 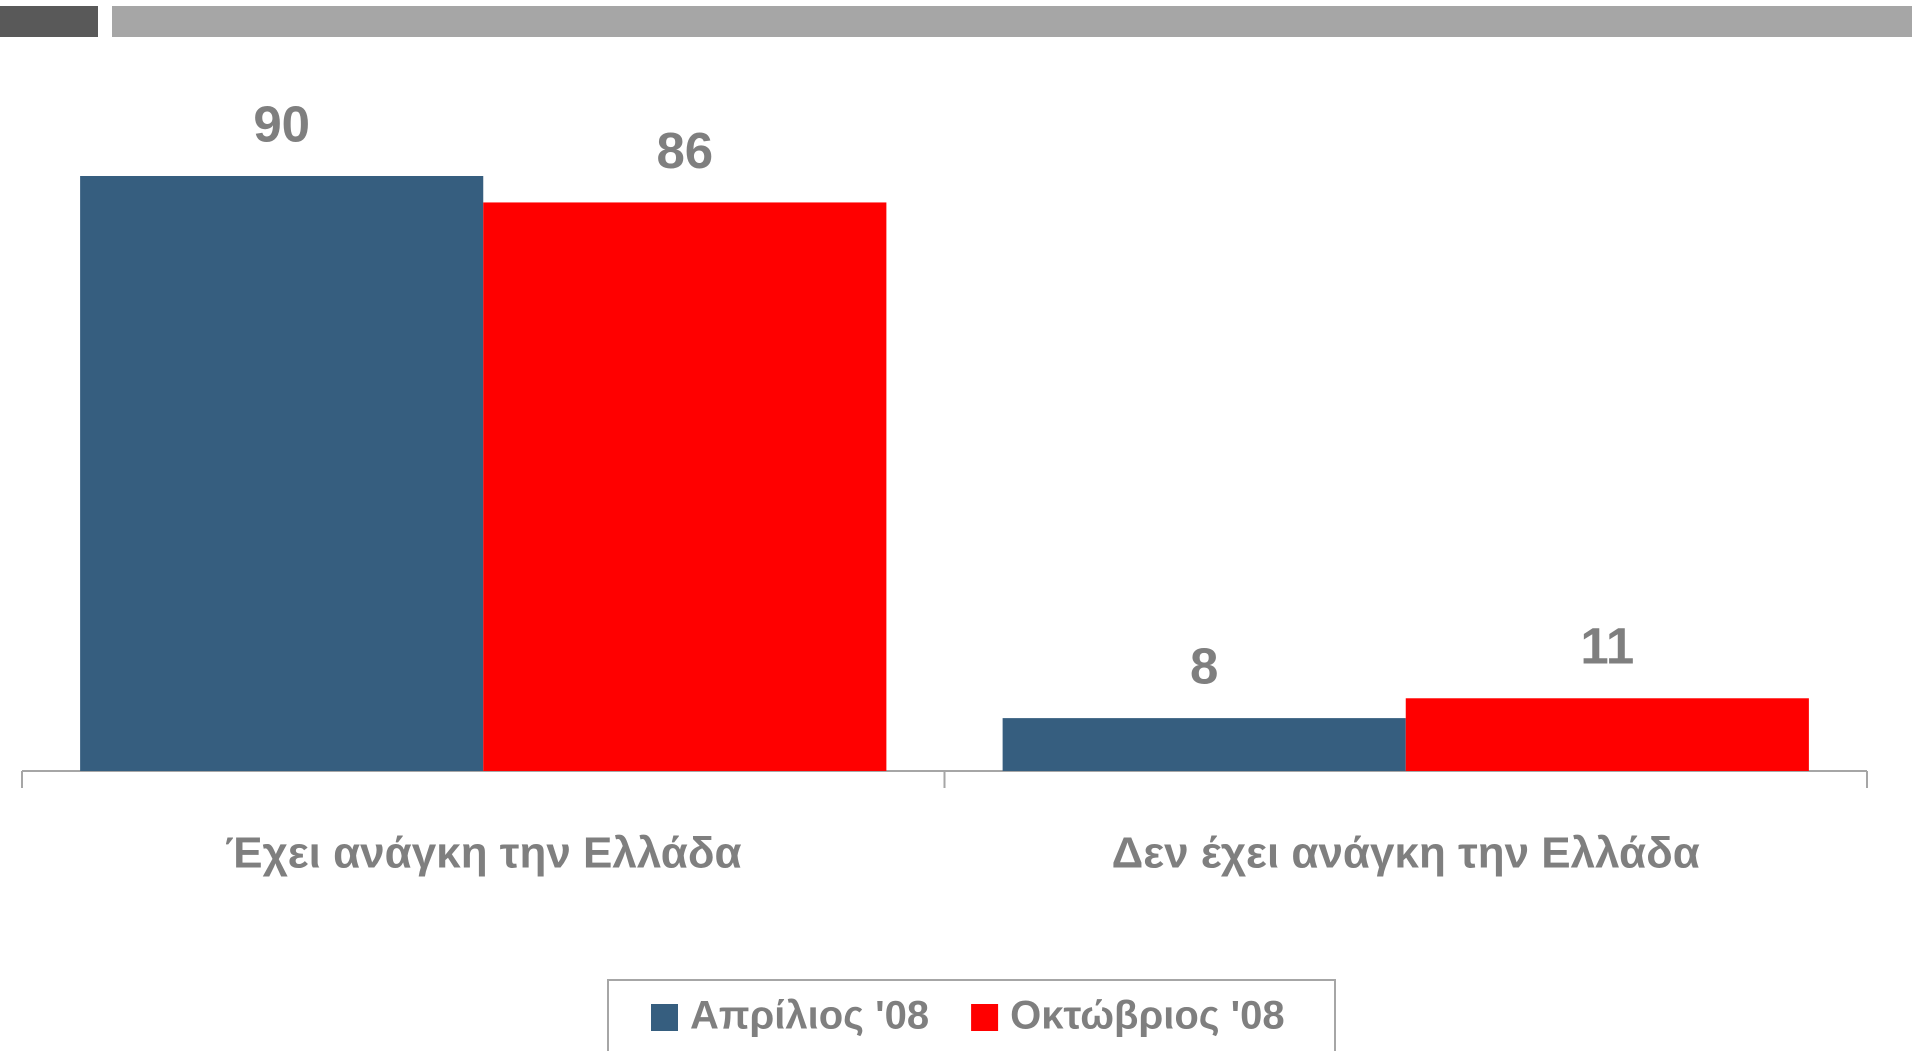 What do you see at coordinates (1406, 853) in the screenshot?
I see `x-tick-label: Δεν έχει ανάγκη την Ελλάδα` at bounding box center [1406, 853].